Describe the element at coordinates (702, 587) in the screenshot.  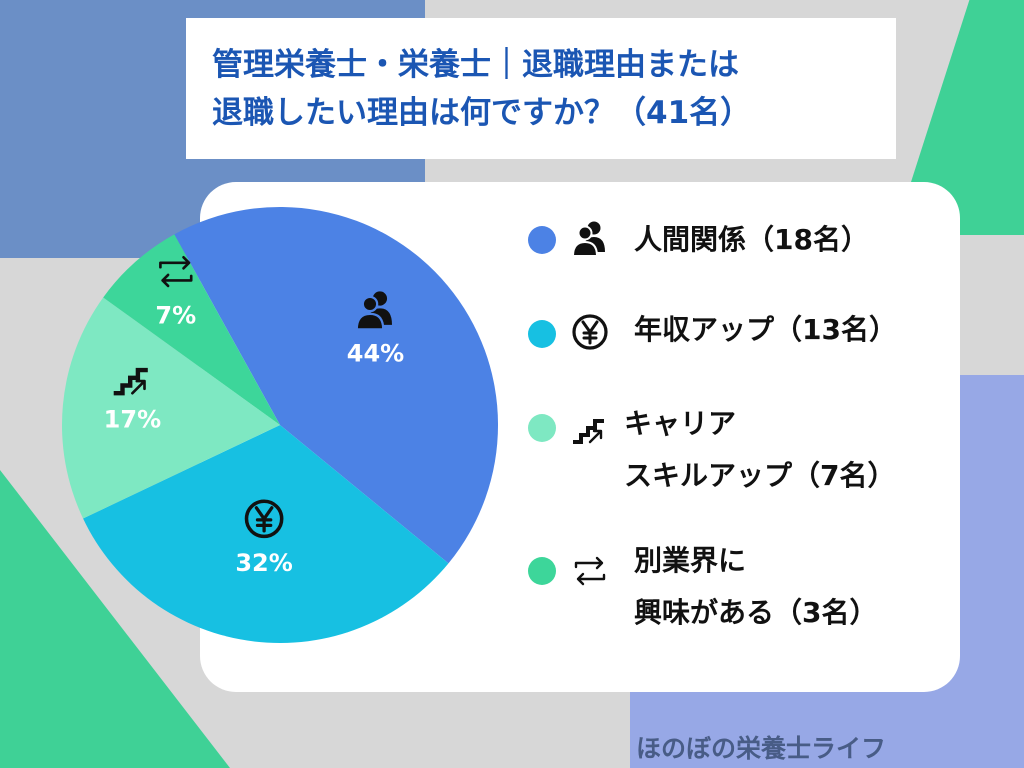
I see `legend-item-other-industry: 別業界に 興味がある（3名）` at that location.